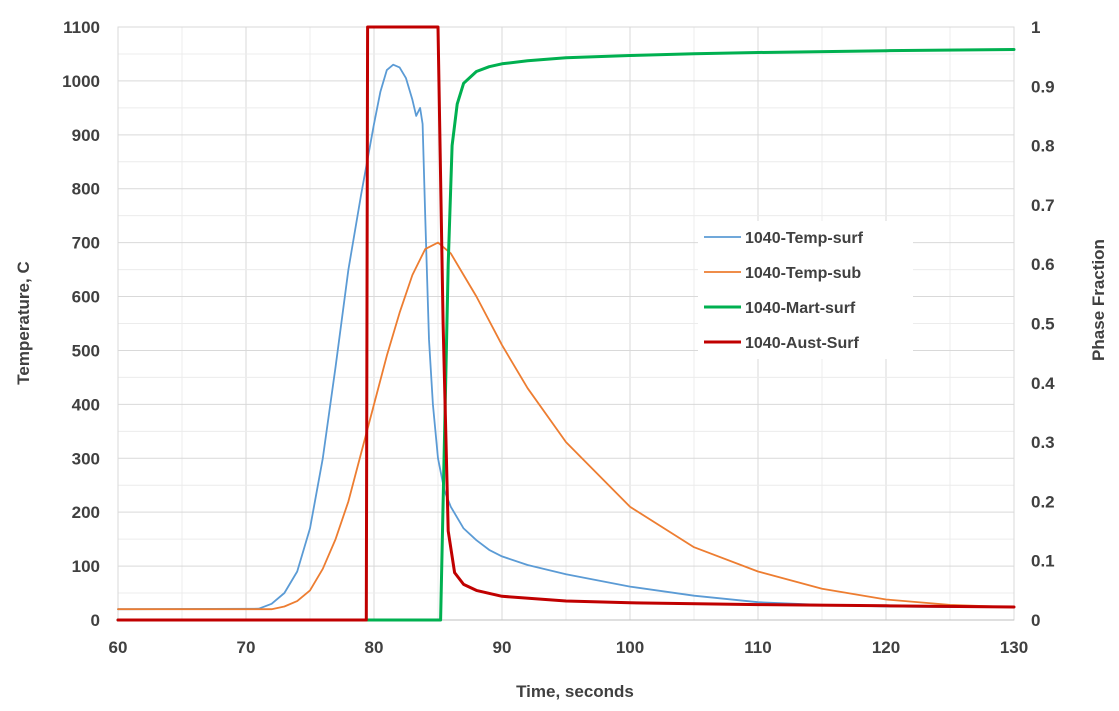 The image size is (1119, 711). What do you see at coordinates (803, 273) in the screenshot?
I see `legend-label: 1040-Temp-sub` at bounding box center [803, 273].